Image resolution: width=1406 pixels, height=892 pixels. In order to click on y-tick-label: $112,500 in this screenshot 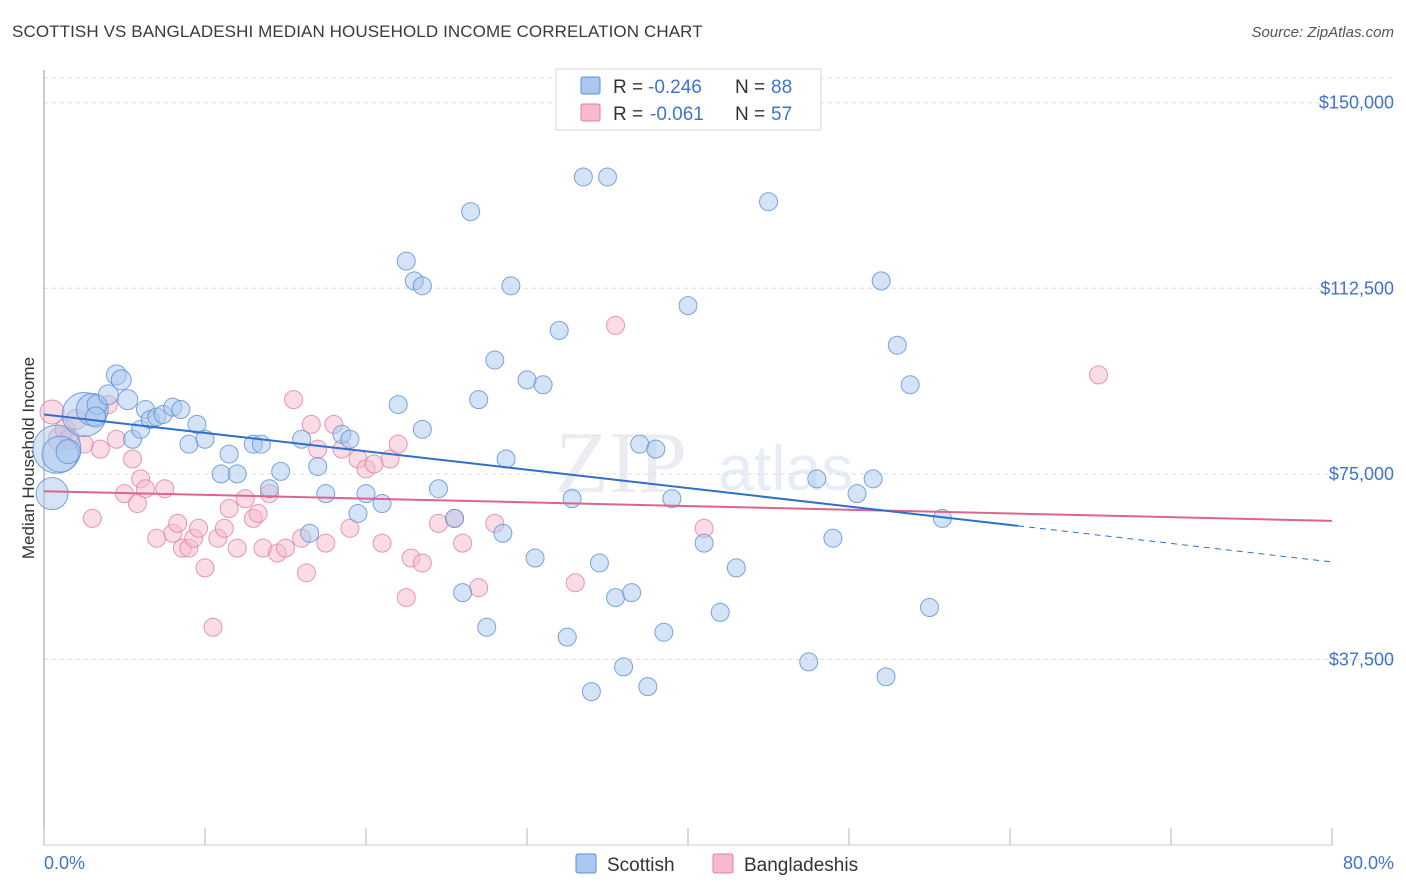, I will do `click(1357, 288)`.